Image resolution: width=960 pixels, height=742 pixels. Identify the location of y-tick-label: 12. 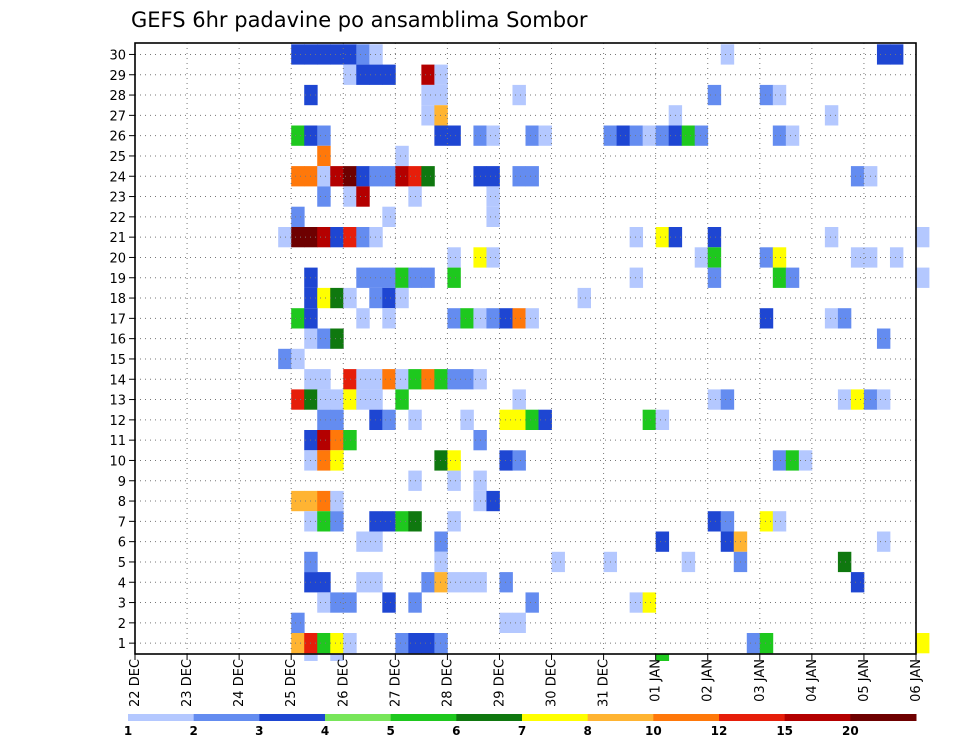
(117, 421).